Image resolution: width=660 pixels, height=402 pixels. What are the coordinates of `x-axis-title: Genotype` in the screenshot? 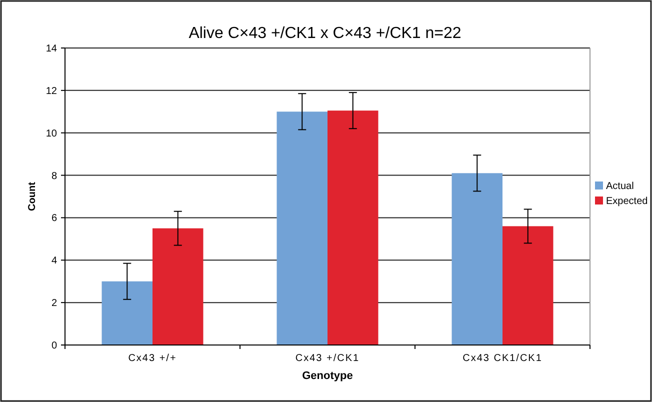 It's located at (327, 376).